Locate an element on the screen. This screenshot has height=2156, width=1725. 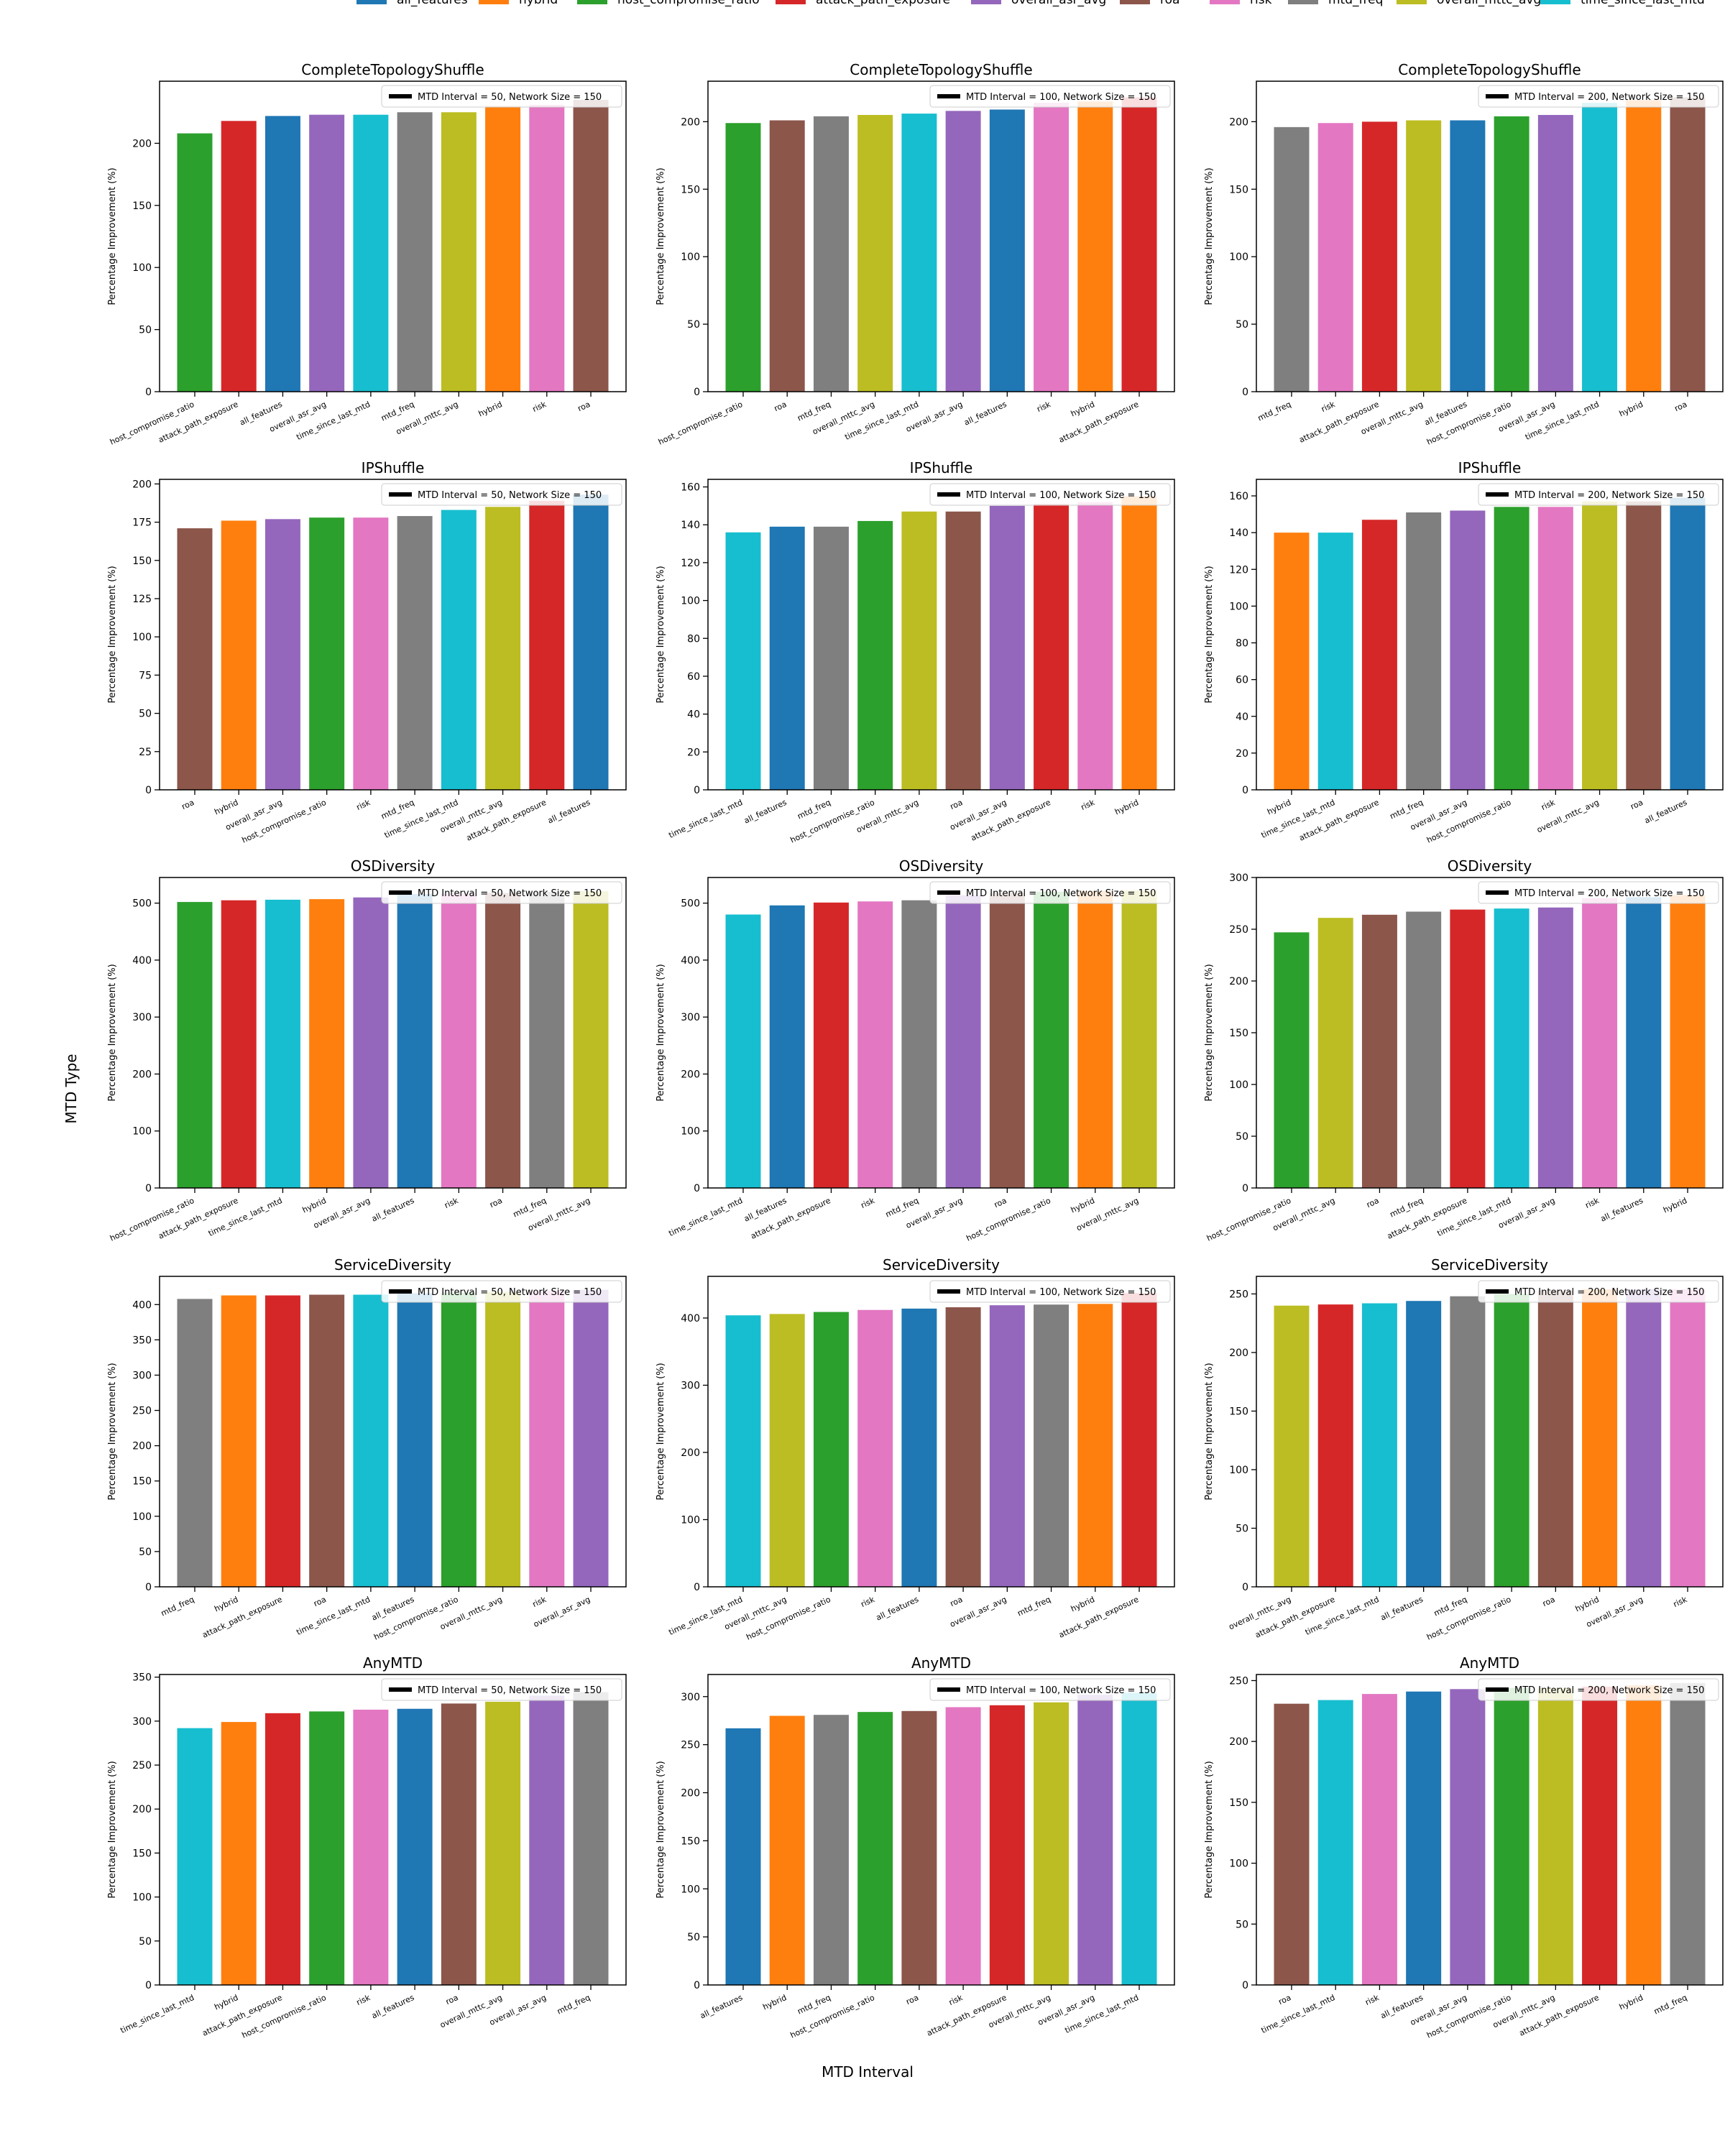
y-tick-label: 350 is located at coordinates (142, 1340).